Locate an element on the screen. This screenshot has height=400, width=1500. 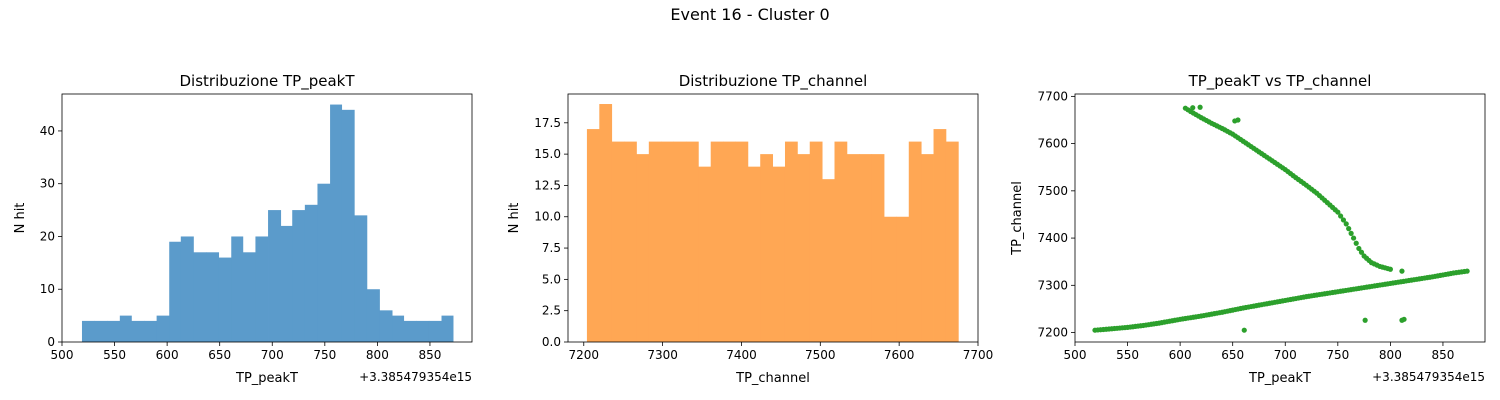
x-axis-label: TP_channel is located at coordinates (772, 378).